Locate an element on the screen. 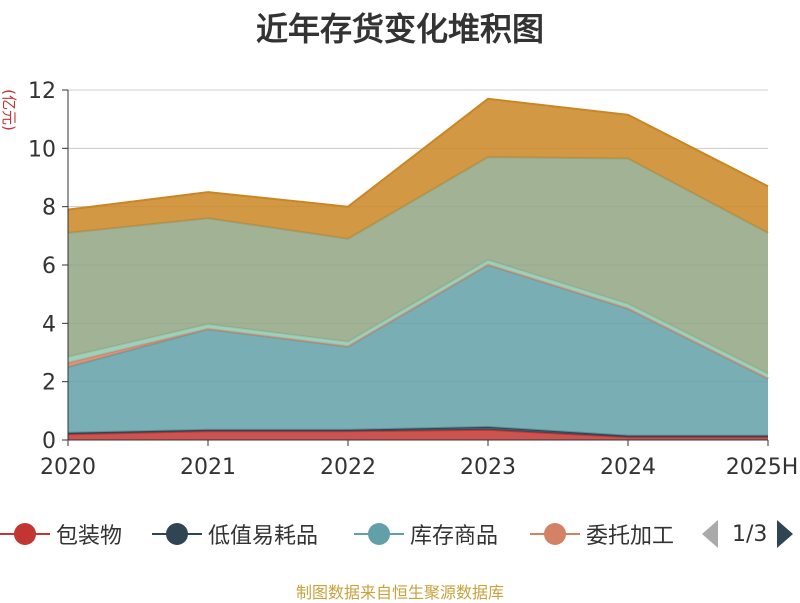 The height and width of the screenshot is (603, 800). legend-item-inventory-goods: 库存商品 is located at coordinates (426, 534).